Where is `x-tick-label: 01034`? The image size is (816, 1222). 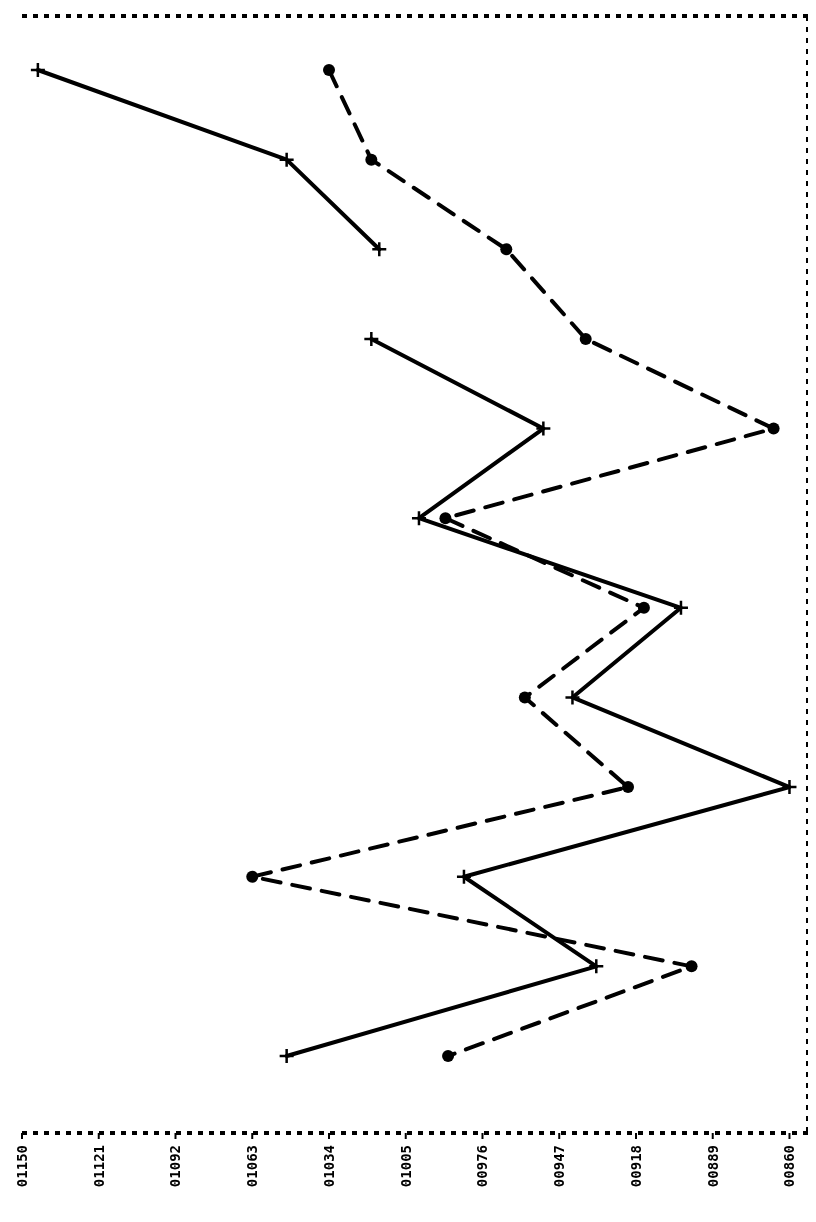
x-tick-label: 01034 is located at coordinates (328, 1166).